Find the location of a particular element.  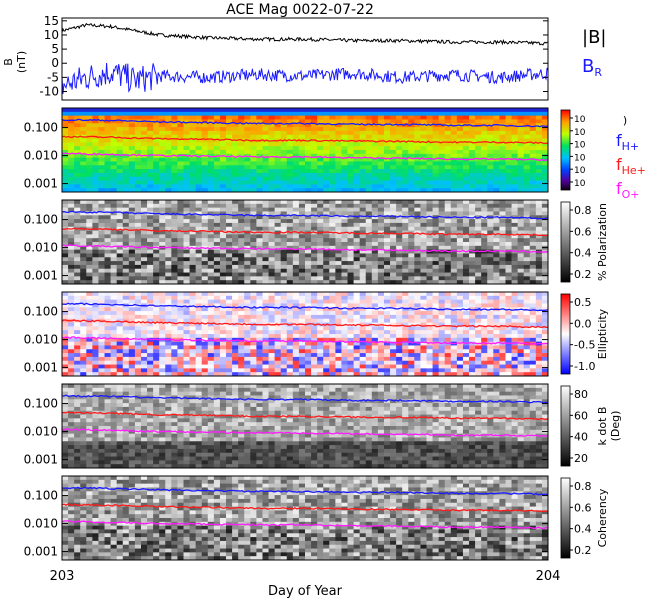

panel-frame-polarization is located at coordinates (305, 242).